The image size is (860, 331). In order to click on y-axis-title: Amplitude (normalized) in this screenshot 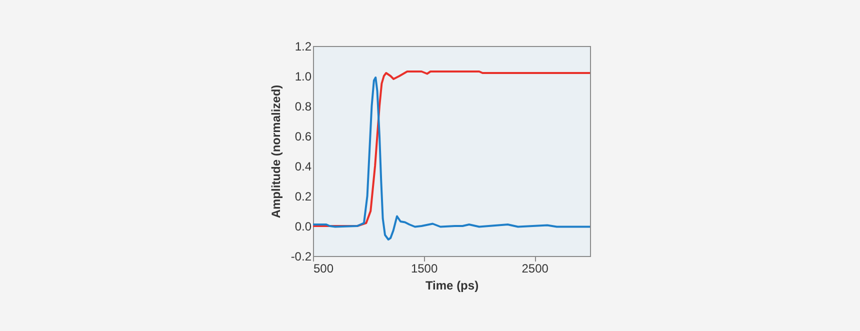, I will do `click(275, 151)`.